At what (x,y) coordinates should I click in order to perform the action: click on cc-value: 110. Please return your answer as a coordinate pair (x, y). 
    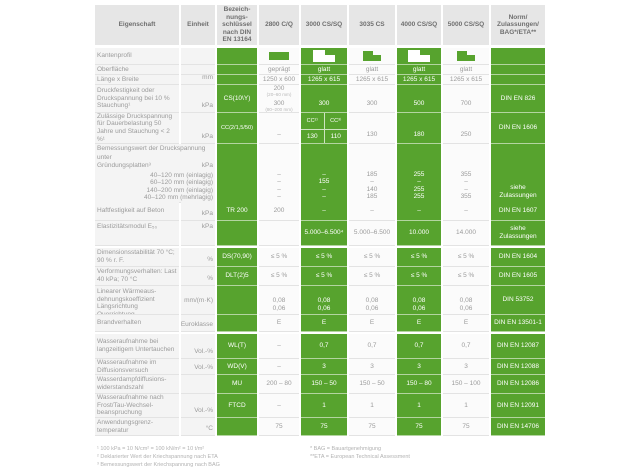
    Looking at the image, I should click on (335, 136).